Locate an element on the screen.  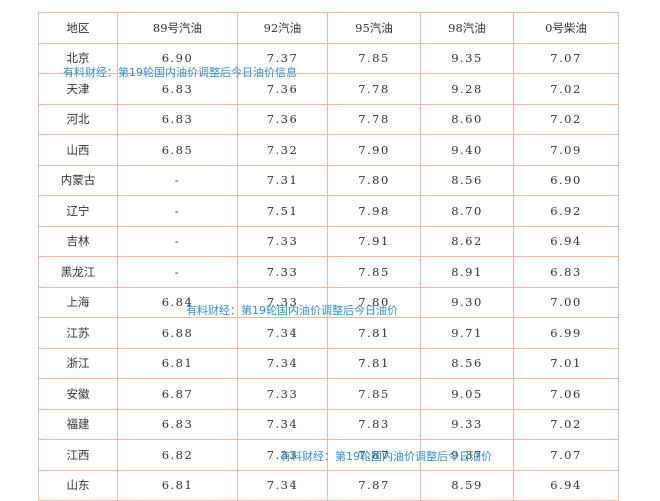
cell-region: 浙江 is located at coordinates (78, 363).